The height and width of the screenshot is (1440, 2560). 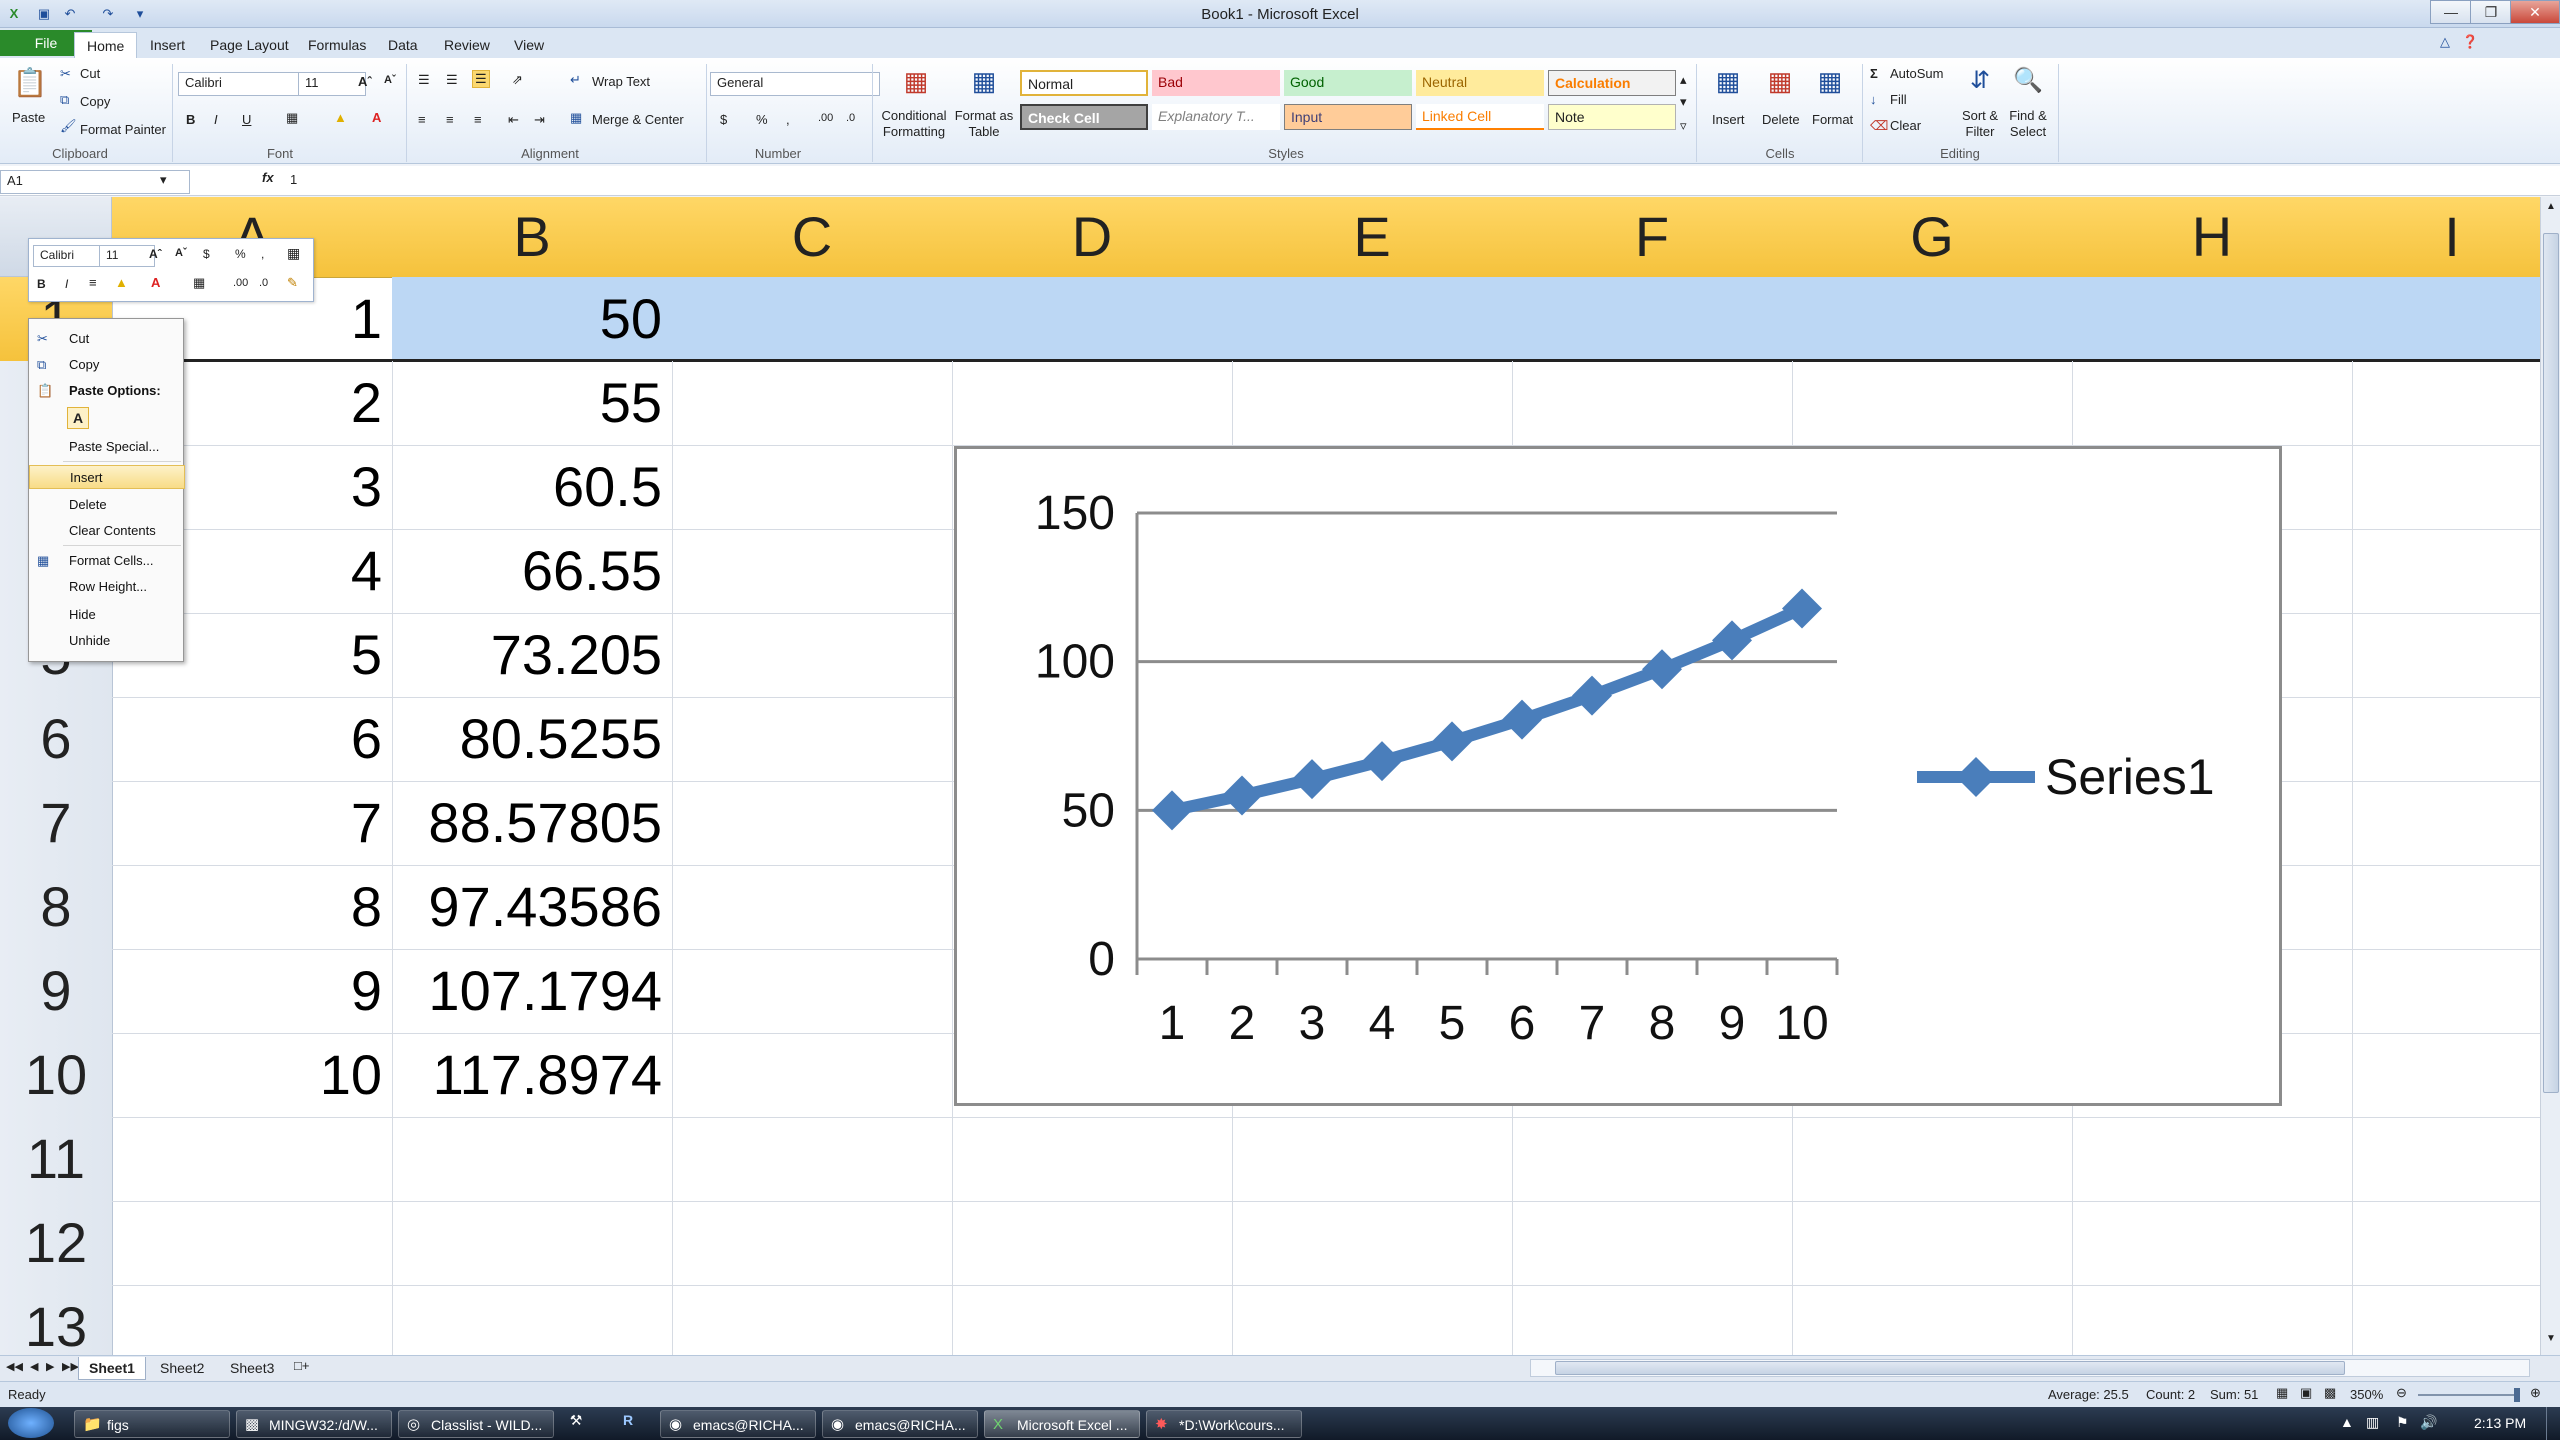 What do you see at coordinates (630, 402) in the screenshot?
I see `cell-b2: 55` at bounding box center [630, 402].